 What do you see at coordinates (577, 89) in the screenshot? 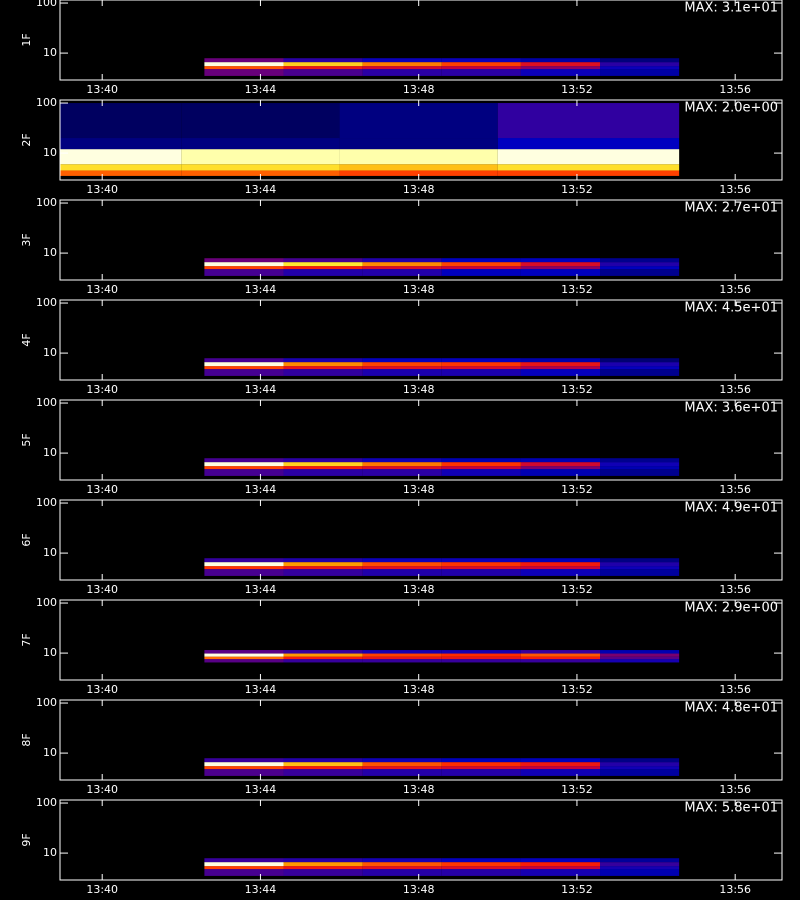
I see `x-tick-label: 13:52` at bounding box center [577, 89].